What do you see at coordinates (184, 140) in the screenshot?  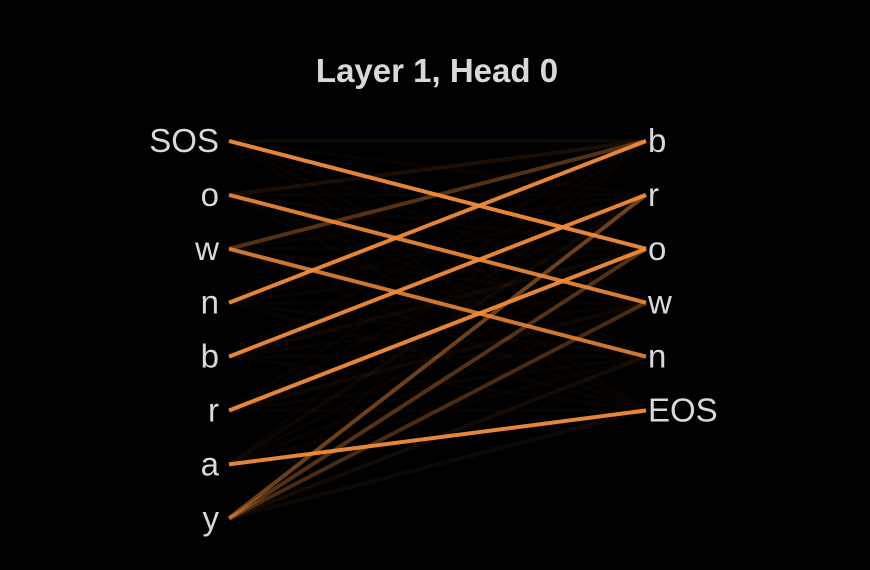 I see `source-token: SOS` at bounding box center [184, 140].